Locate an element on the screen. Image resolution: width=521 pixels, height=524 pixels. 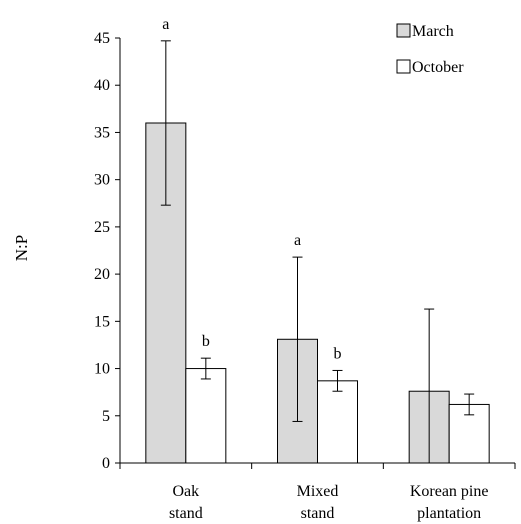
bar-march is located at coordinates (166, 293).